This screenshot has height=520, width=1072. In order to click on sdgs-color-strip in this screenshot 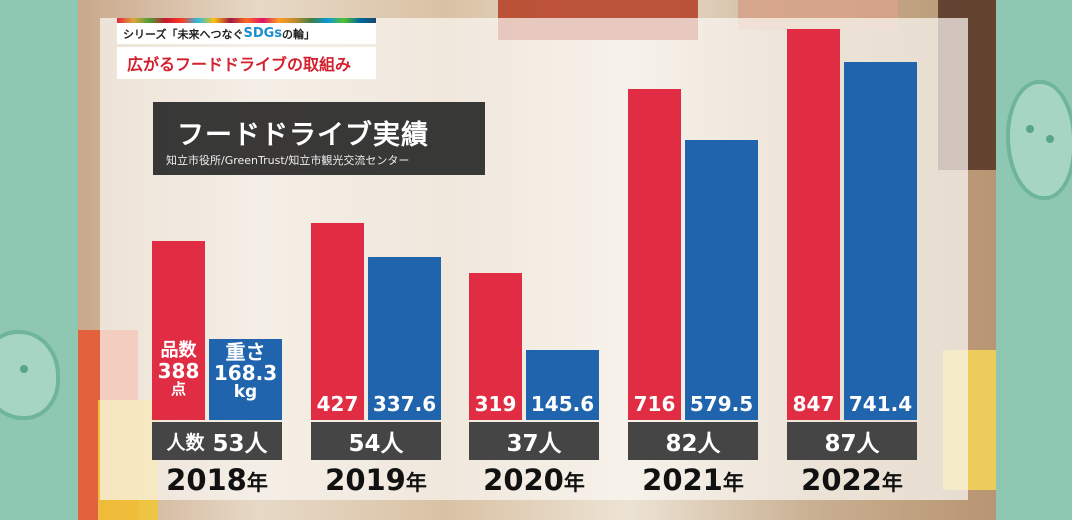, I will do `click(246, 20)`.